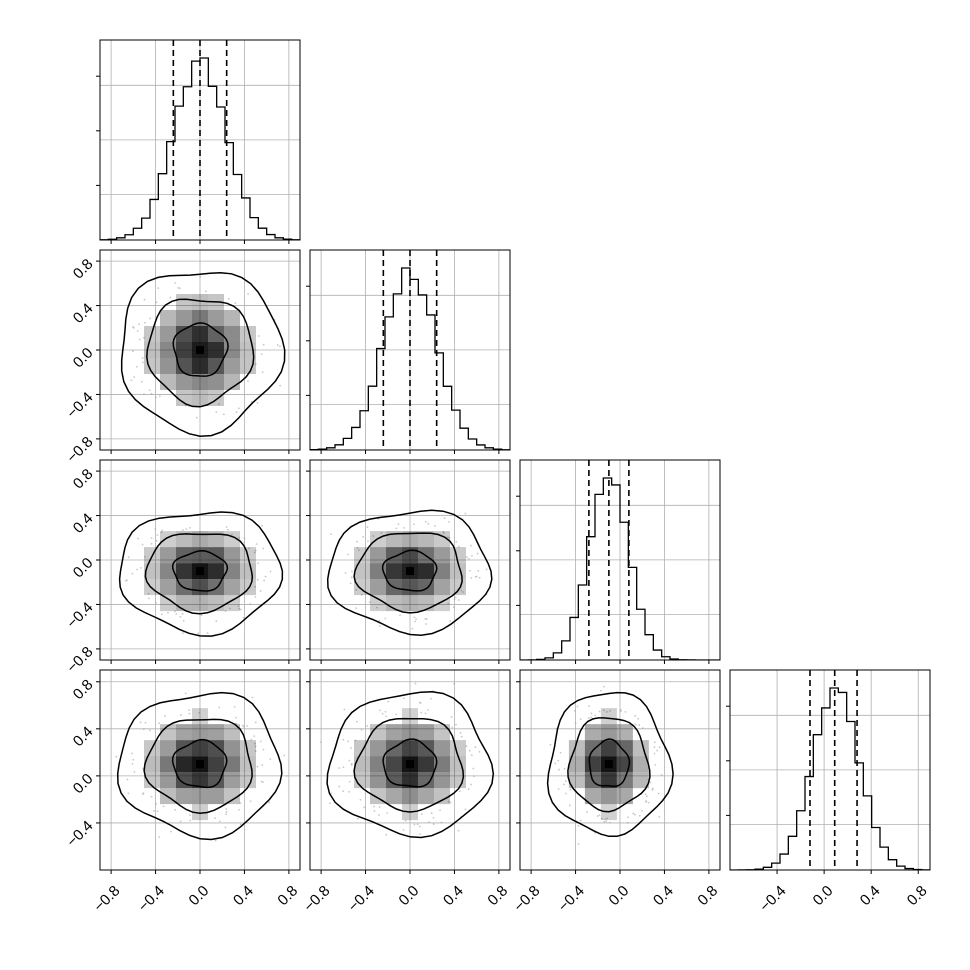 This screenshot has width=970, height=970. Describe the element at coordinates (409, 895) in the screenshot. I see `x-tick-label: 0.0` at that location.